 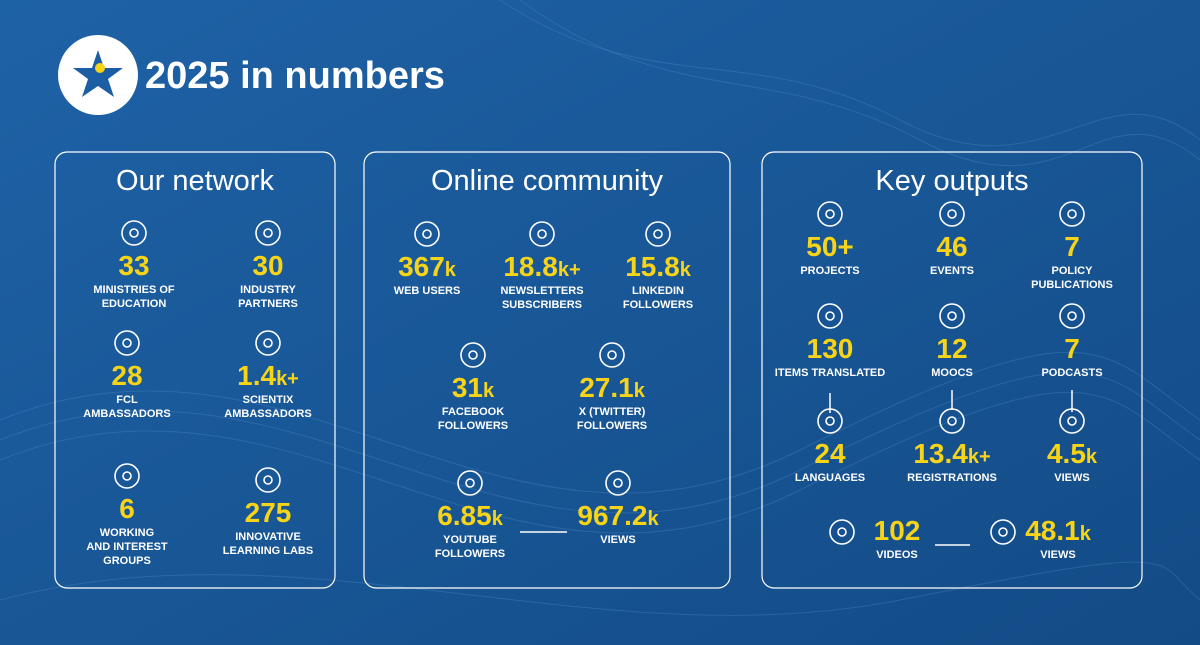 I want to click on stat-label: VIEWS, so click(x=617, y=540).